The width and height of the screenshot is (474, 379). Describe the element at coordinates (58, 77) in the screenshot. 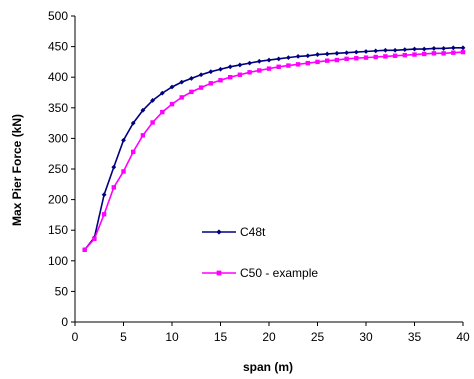

I see `y-tick-label: 400` at that location.